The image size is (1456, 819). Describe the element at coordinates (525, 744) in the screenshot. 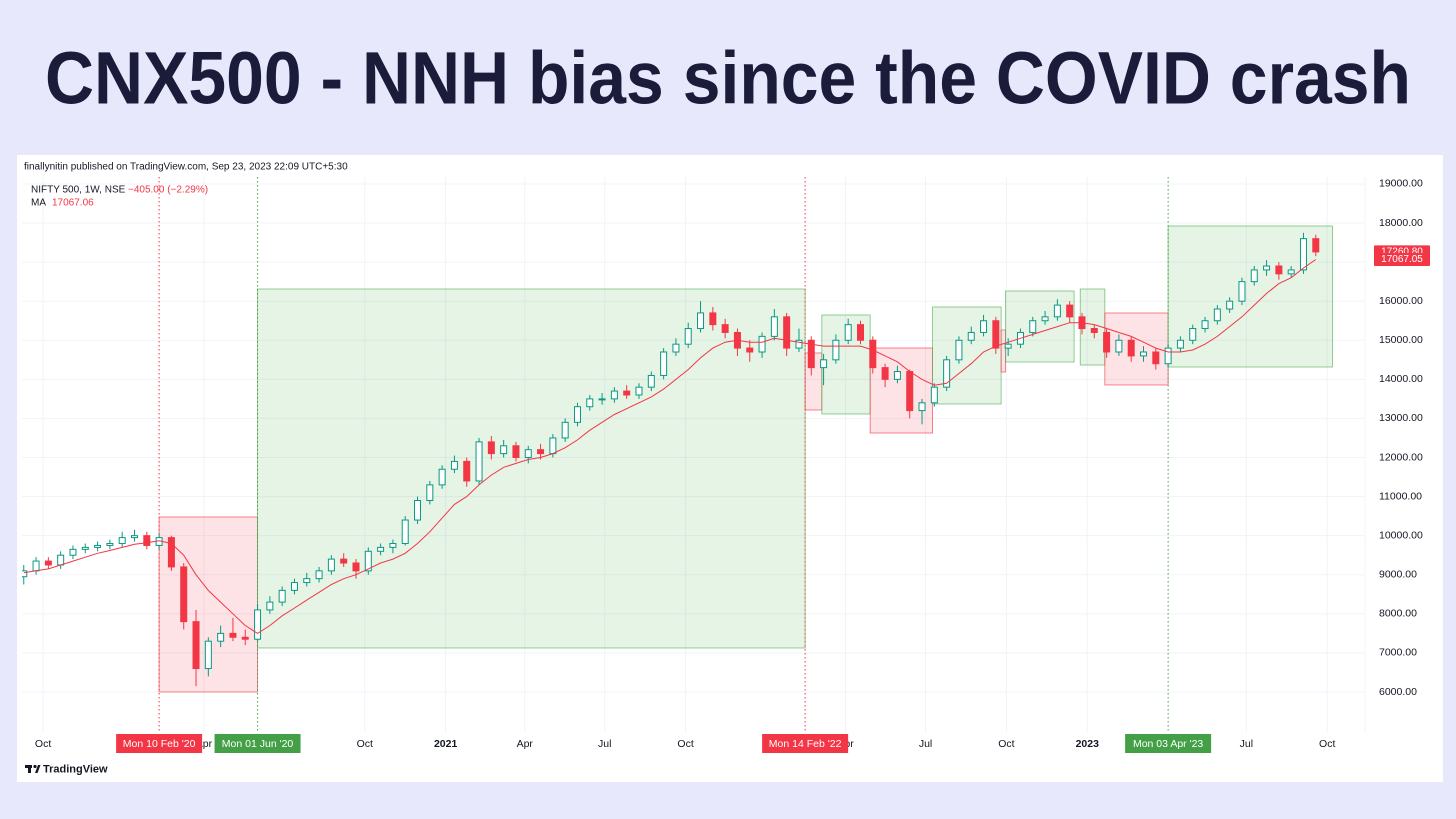

I see `x-tick-label: Apr` at that location.